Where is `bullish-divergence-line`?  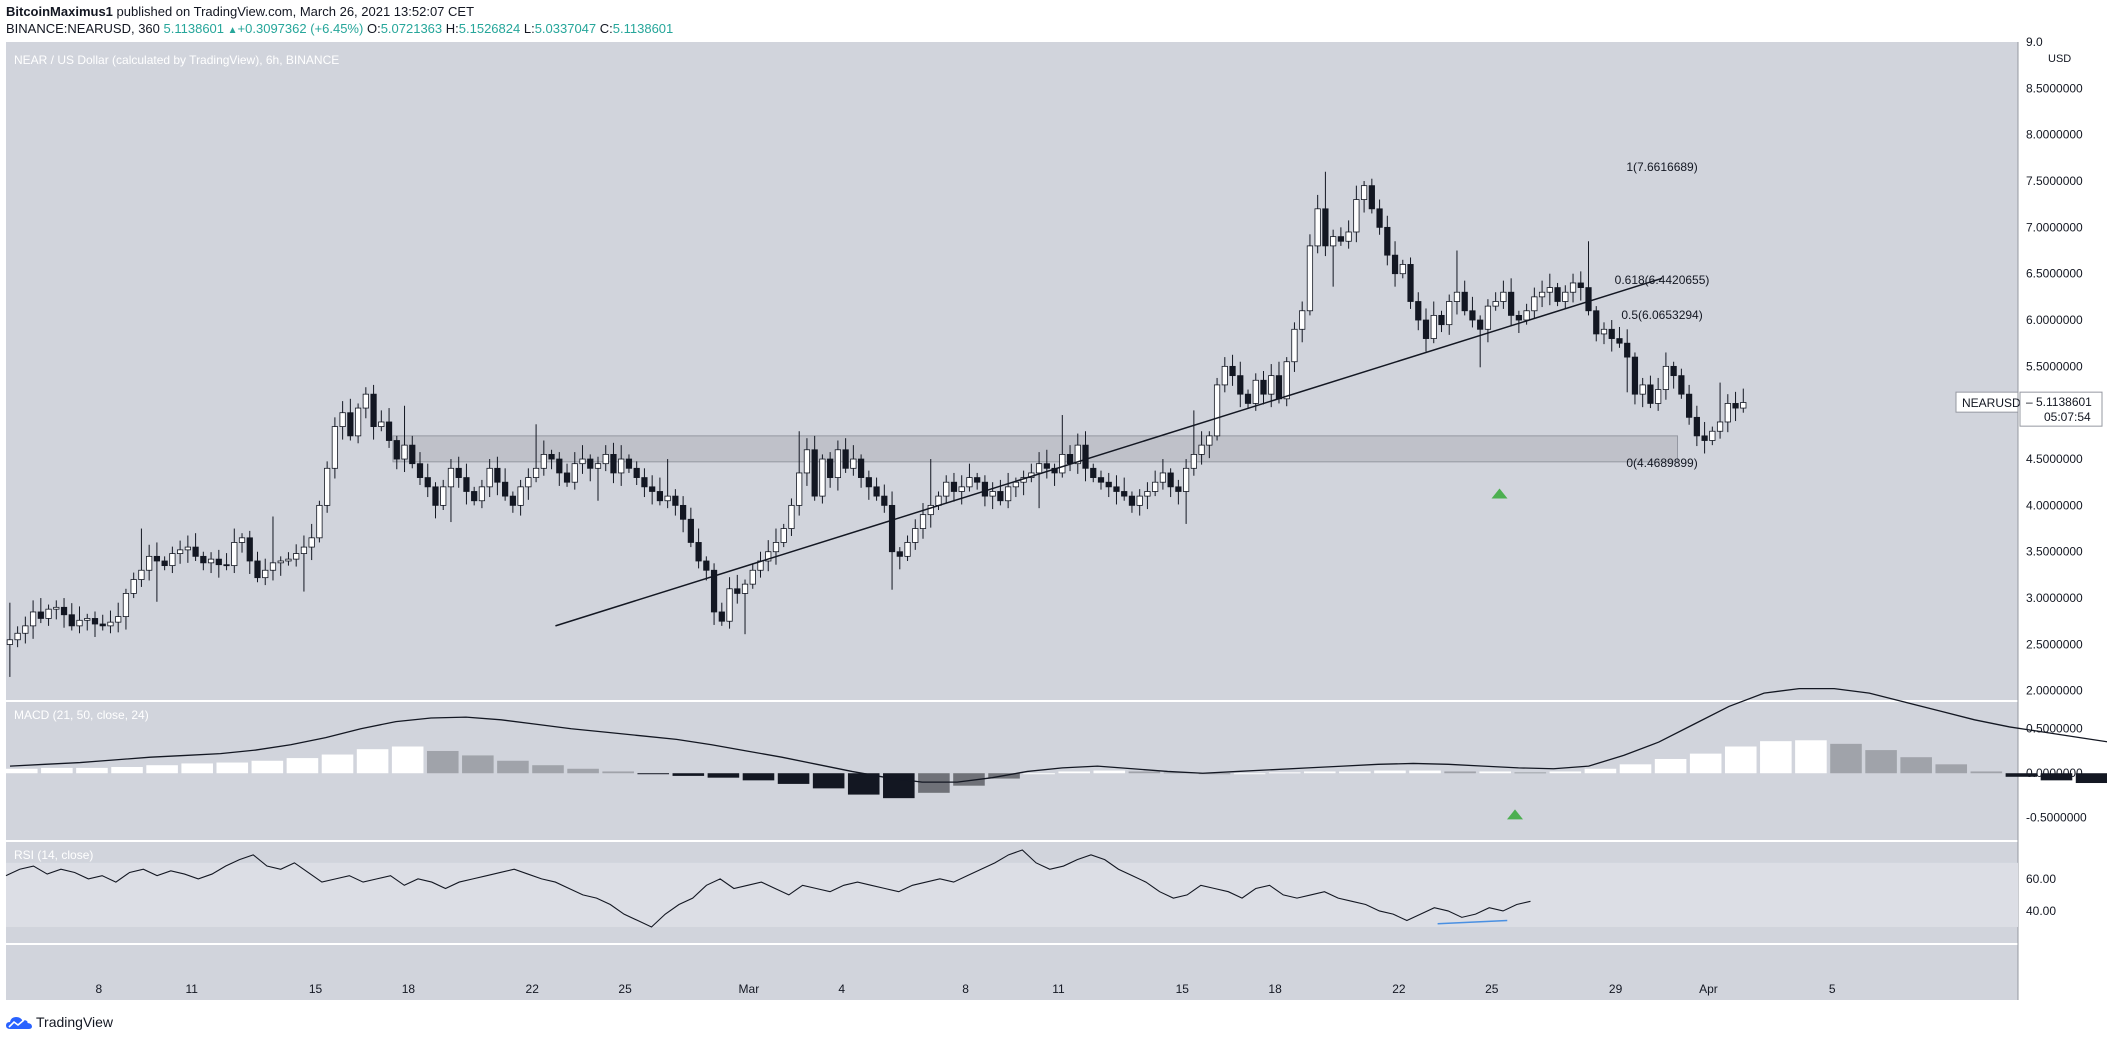 bullish-divergence-line is located at coordinates (1472, 922).